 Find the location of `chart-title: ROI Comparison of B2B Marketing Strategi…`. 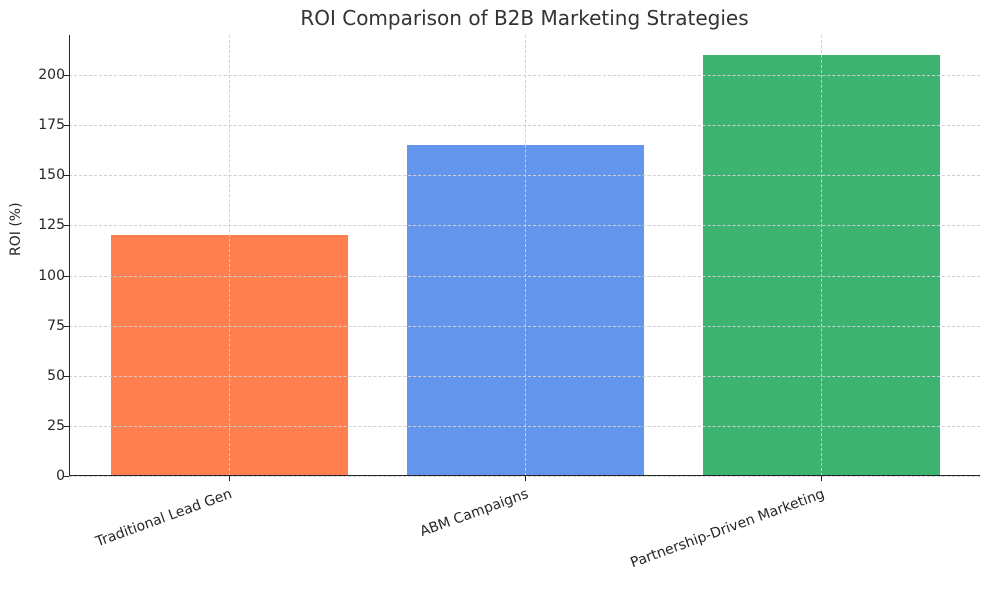

chart-title: ROI Comparison of B2B Marketing Strategi… is located at coordinates (524, 18).